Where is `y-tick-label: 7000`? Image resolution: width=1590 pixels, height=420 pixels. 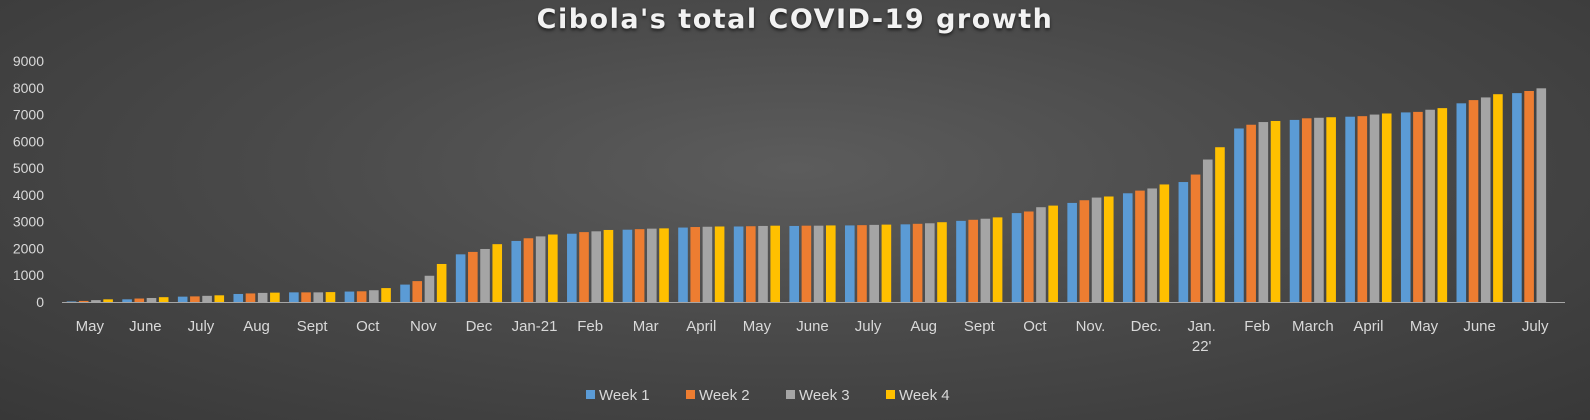 y-tick-label: 7000 is located at coordinates (28, 115).